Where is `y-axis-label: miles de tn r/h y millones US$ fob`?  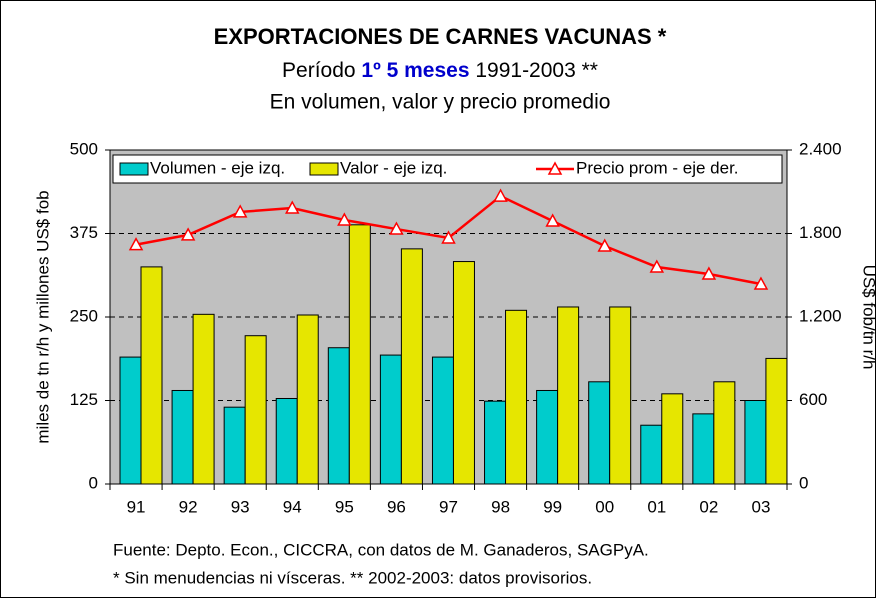 y-axis-label: miles de tn r/h y millones US$ fob is located at coordinates (42, 316).